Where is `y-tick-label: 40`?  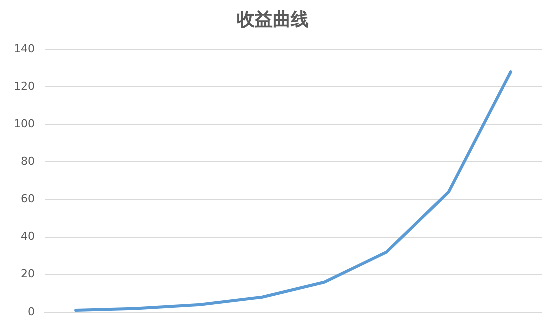 y-tick-label: 40 is located at coordinates (27, 237).